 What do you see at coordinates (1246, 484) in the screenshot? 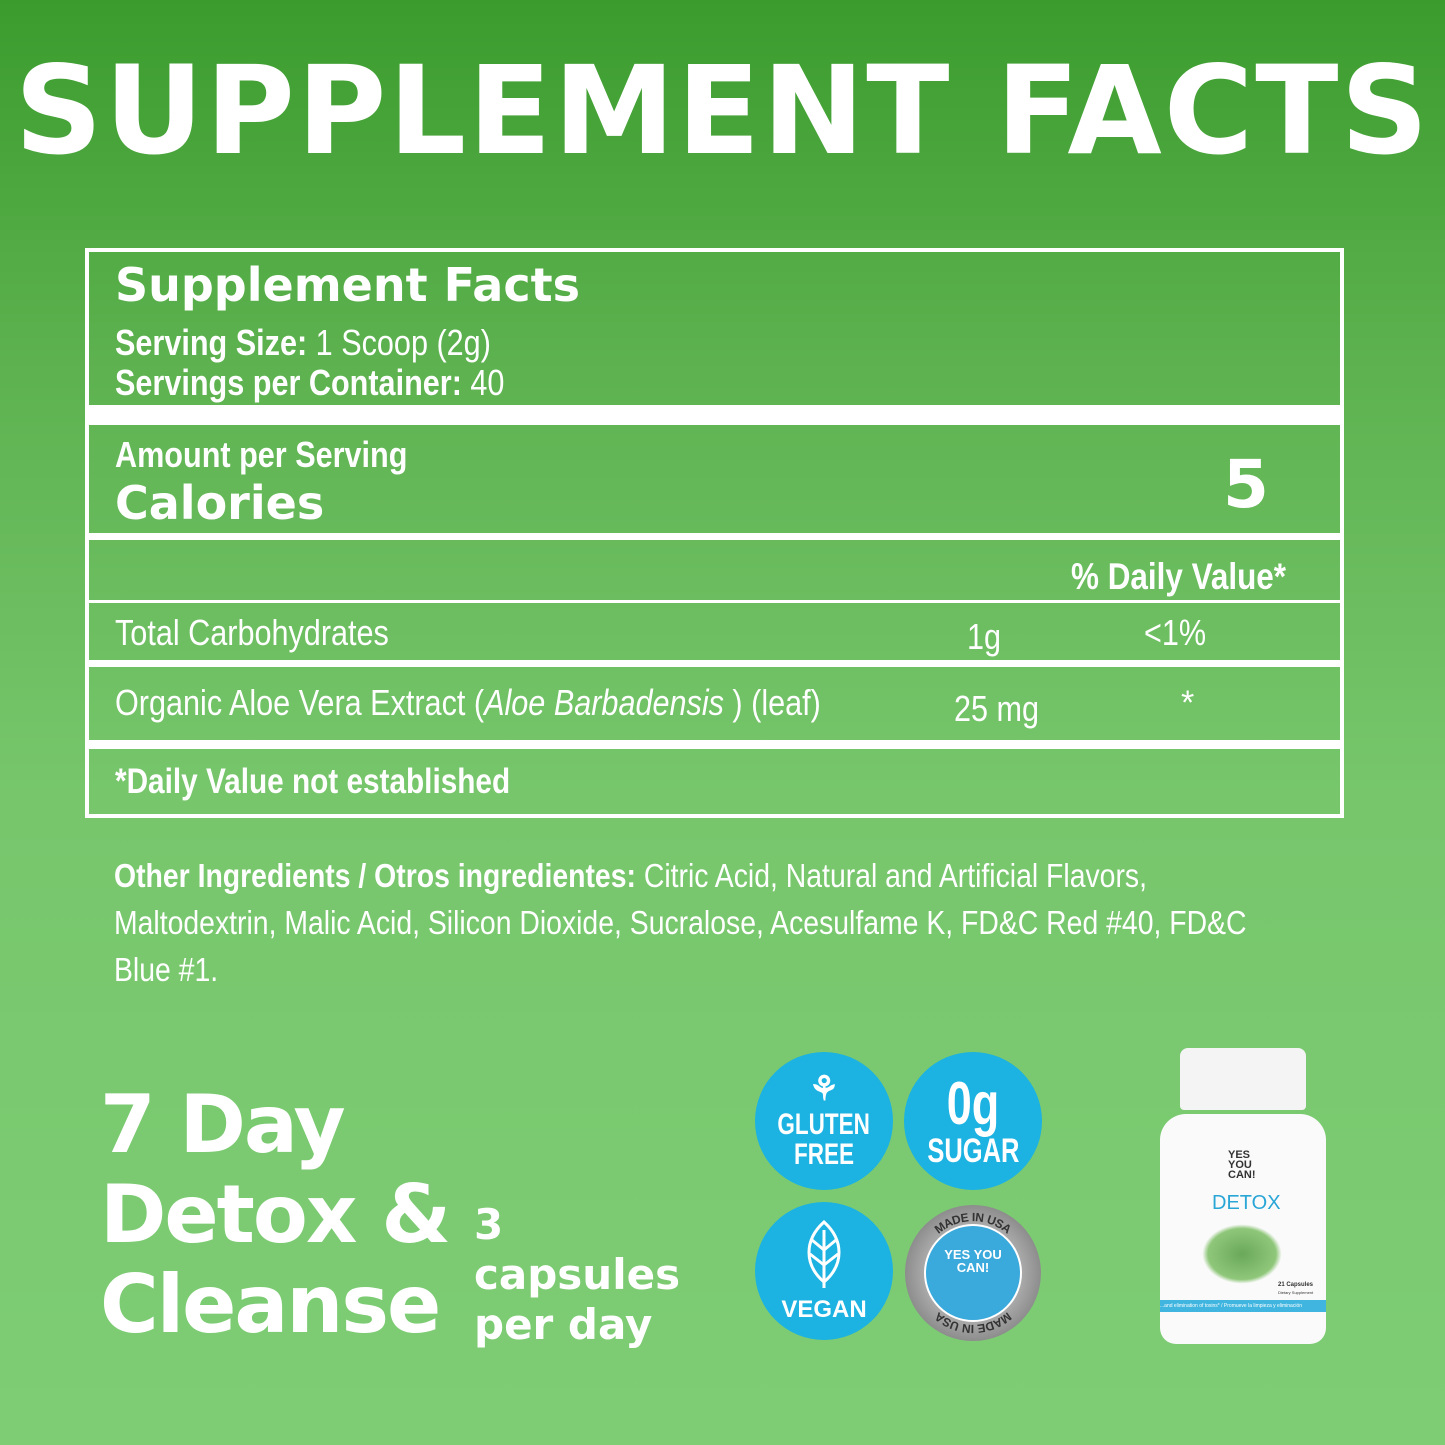
I see `calories-value: 5` at bounding box center [1246, 484].